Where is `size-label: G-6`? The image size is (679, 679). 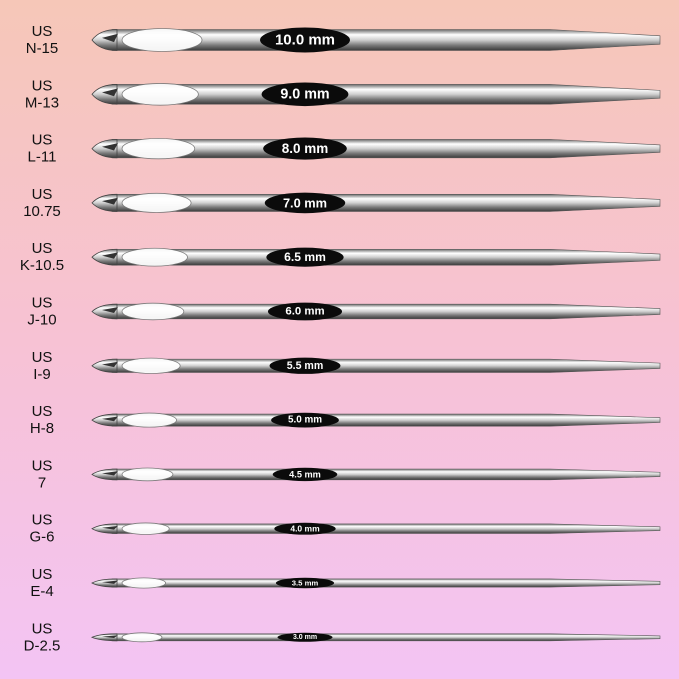 size-label: G-6 is located at coordinates (41, 537).